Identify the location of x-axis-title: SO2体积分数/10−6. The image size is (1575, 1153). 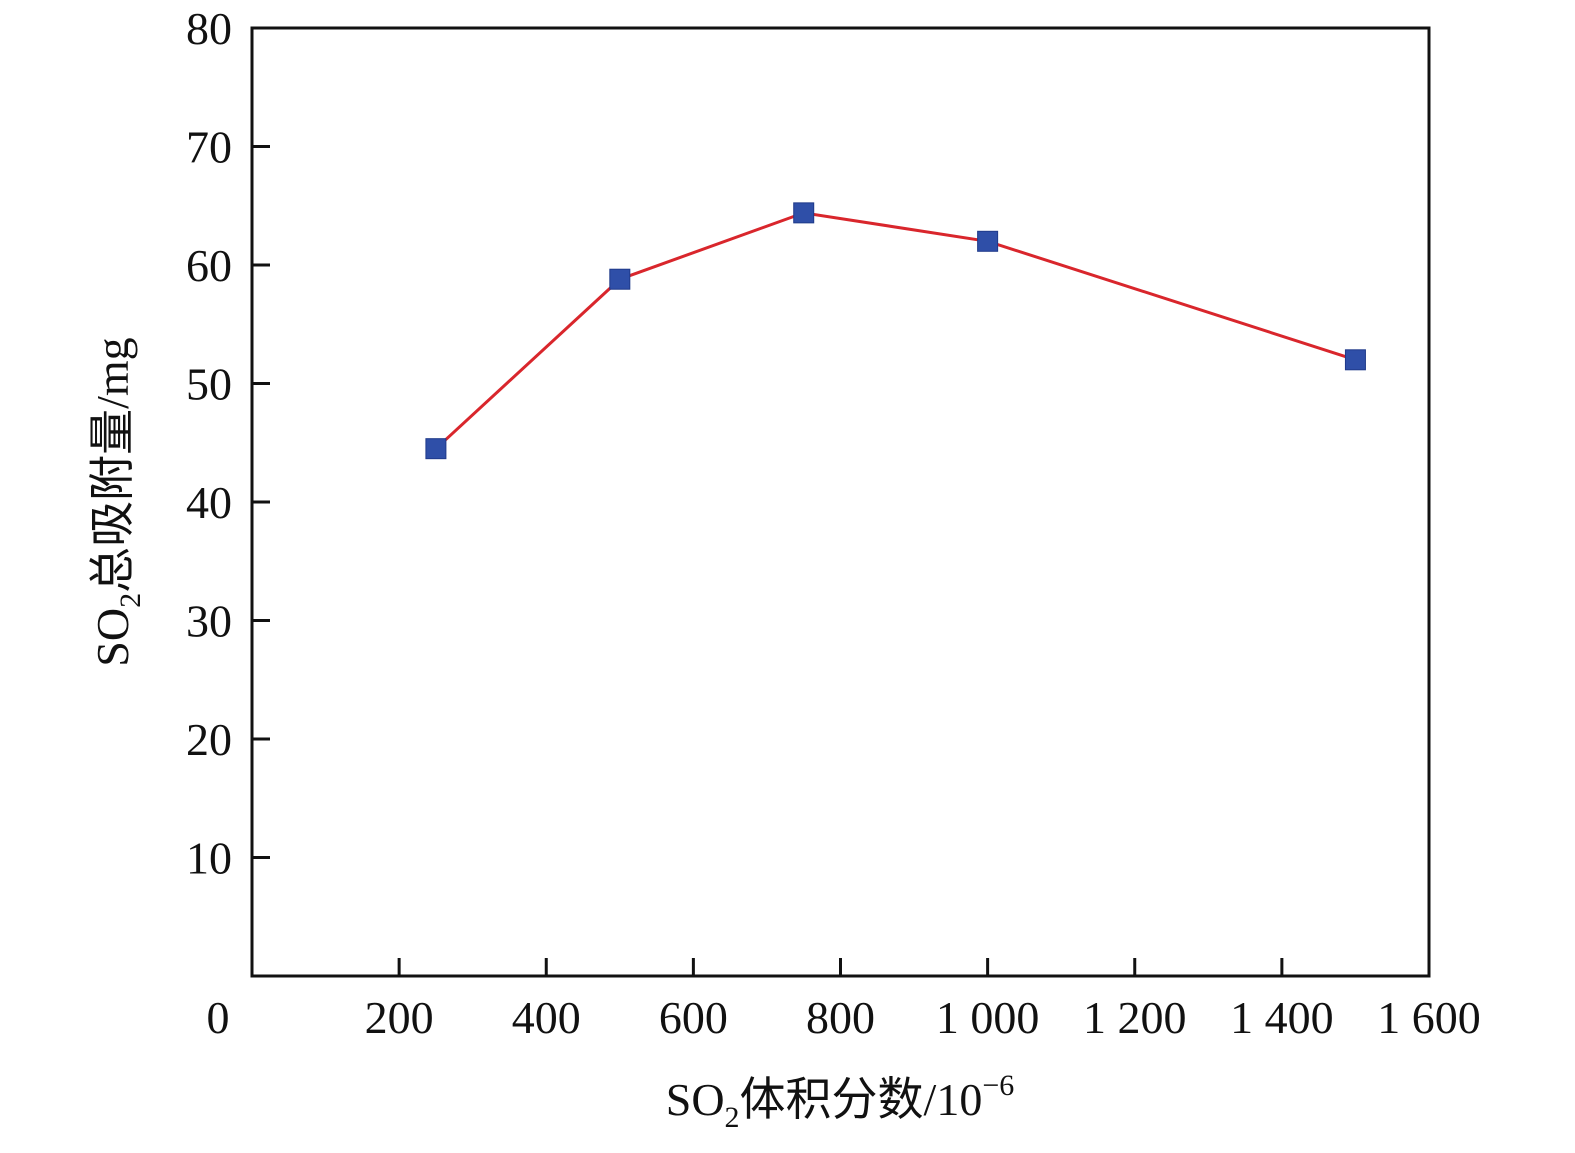
(840, 1101).